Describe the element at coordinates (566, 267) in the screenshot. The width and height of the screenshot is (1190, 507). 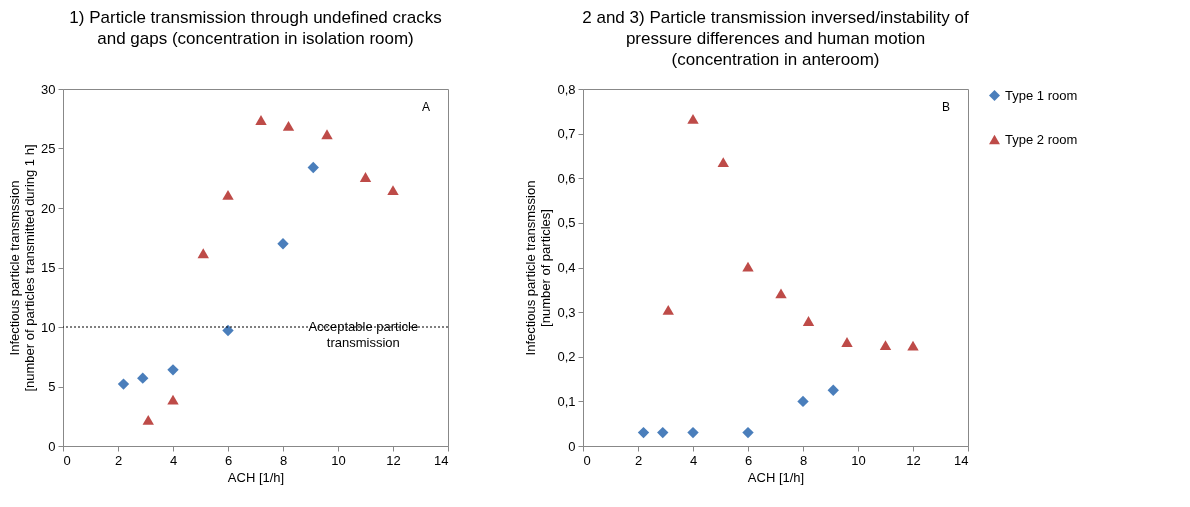
I see `y-tick-label: 0,4` at that location.